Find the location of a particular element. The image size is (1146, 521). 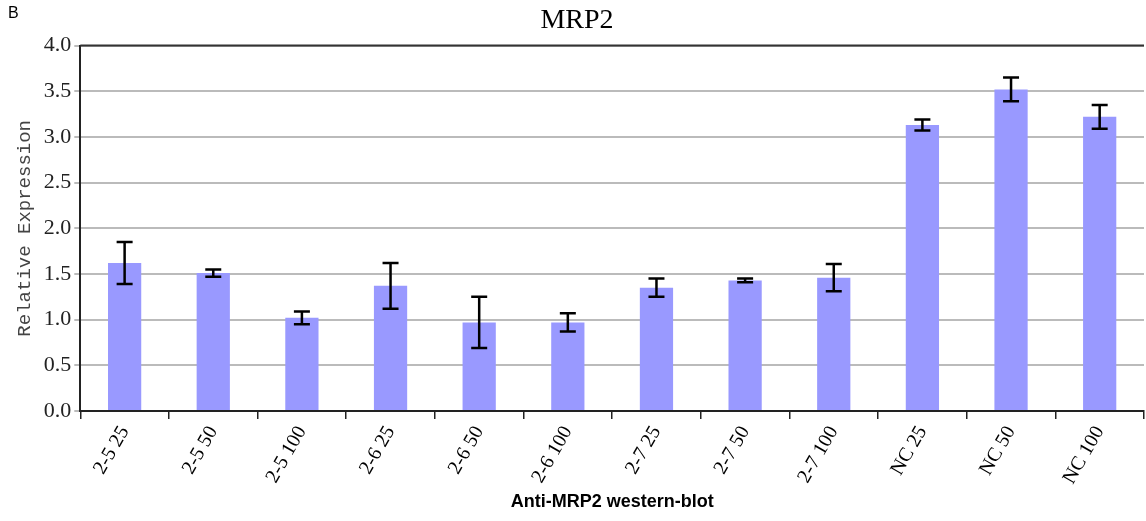

y-tick-label: 3.5 is located at coordinates (57, 90).